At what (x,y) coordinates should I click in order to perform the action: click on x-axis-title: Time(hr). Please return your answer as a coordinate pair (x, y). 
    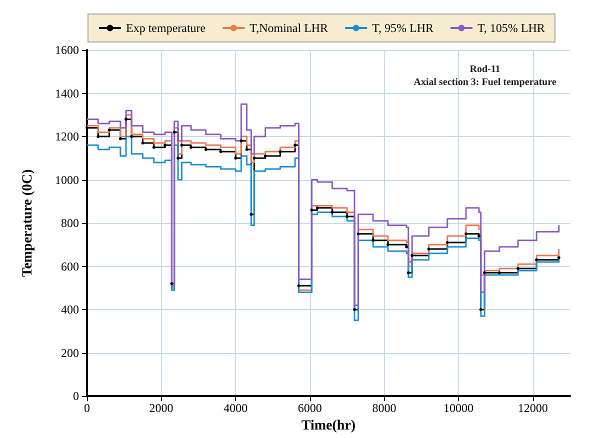
    Looking at the image, I should click on (328, 426).